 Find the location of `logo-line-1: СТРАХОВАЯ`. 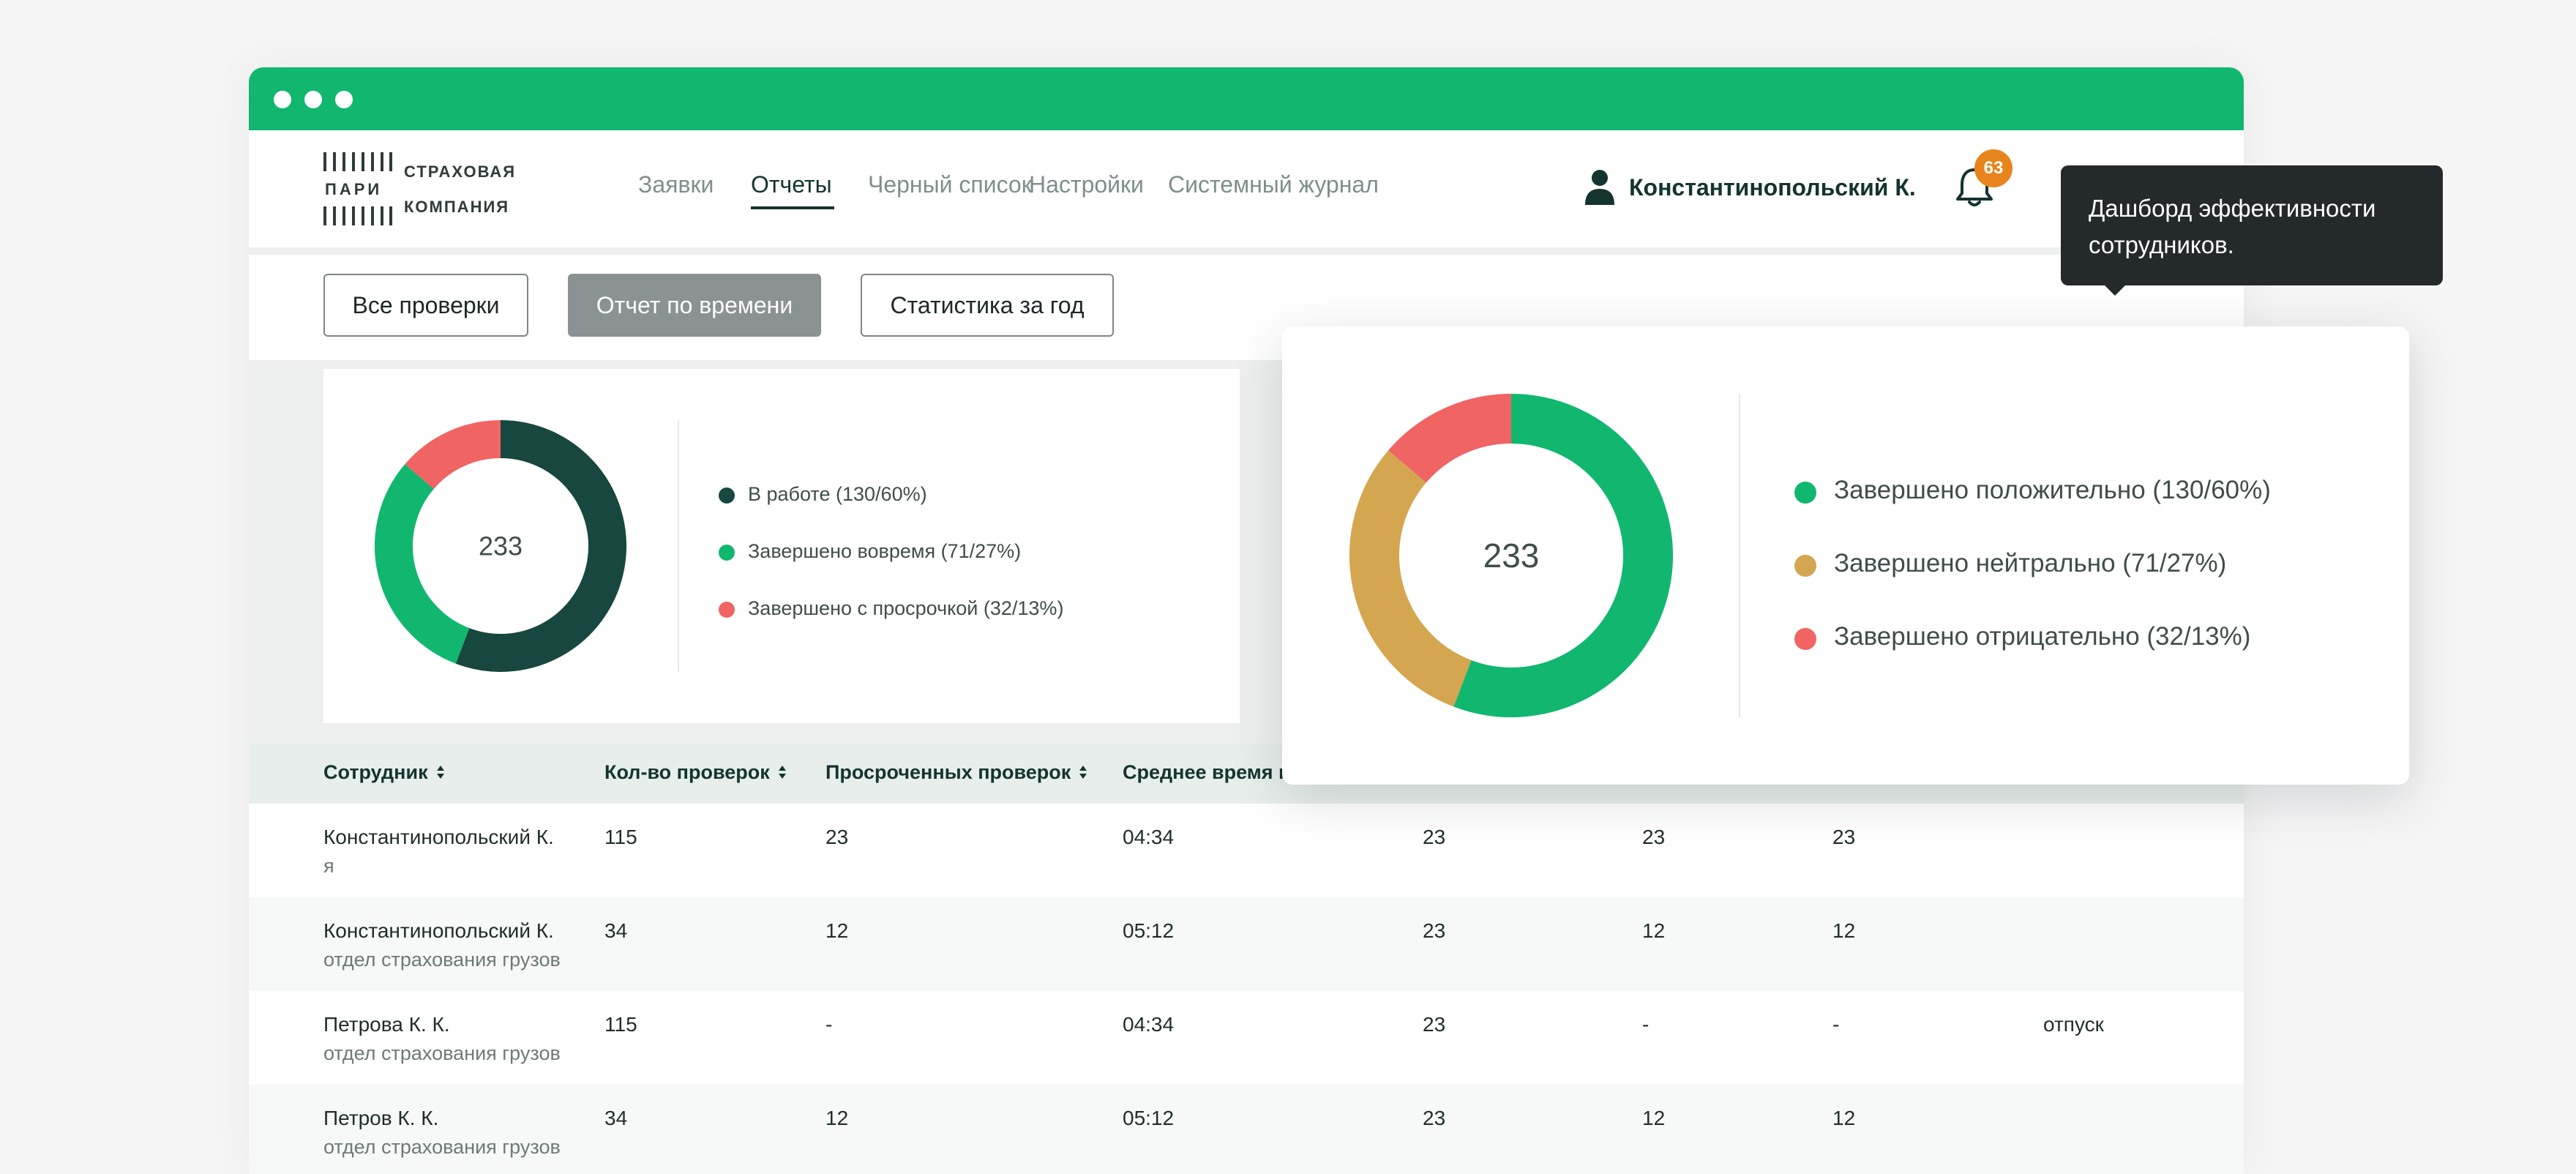

logo-line-1: СТРАХОВАЯ is located at coordinates (460, 171).